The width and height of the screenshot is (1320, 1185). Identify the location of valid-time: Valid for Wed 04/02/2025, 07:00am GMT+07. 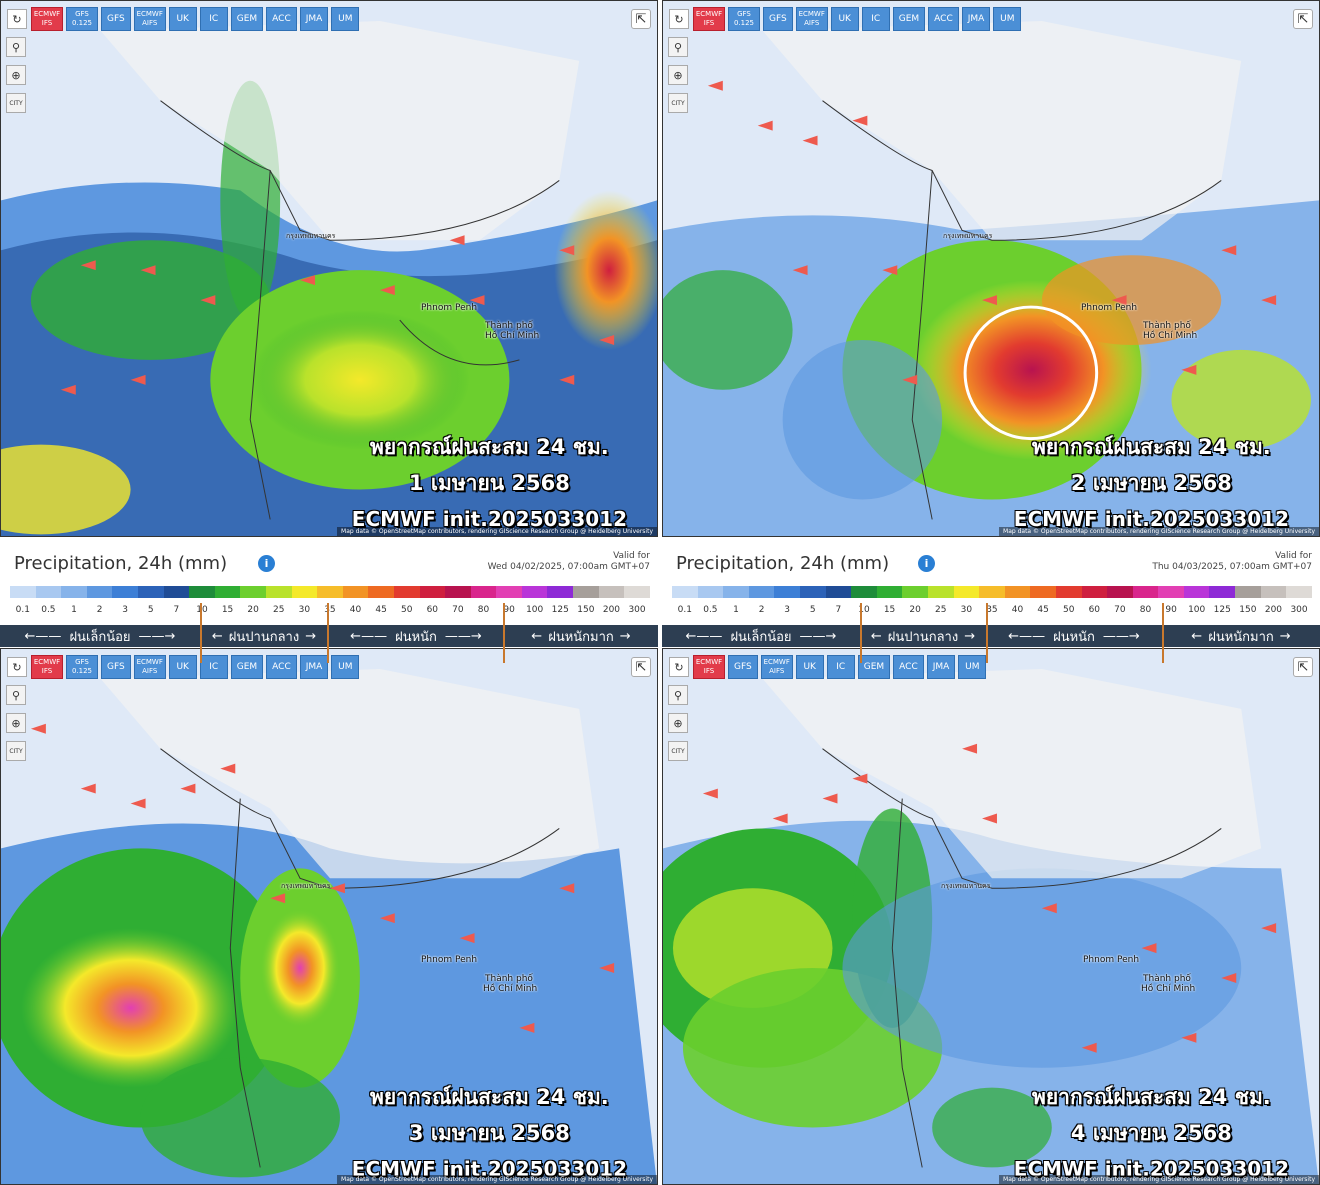
(569, 562).